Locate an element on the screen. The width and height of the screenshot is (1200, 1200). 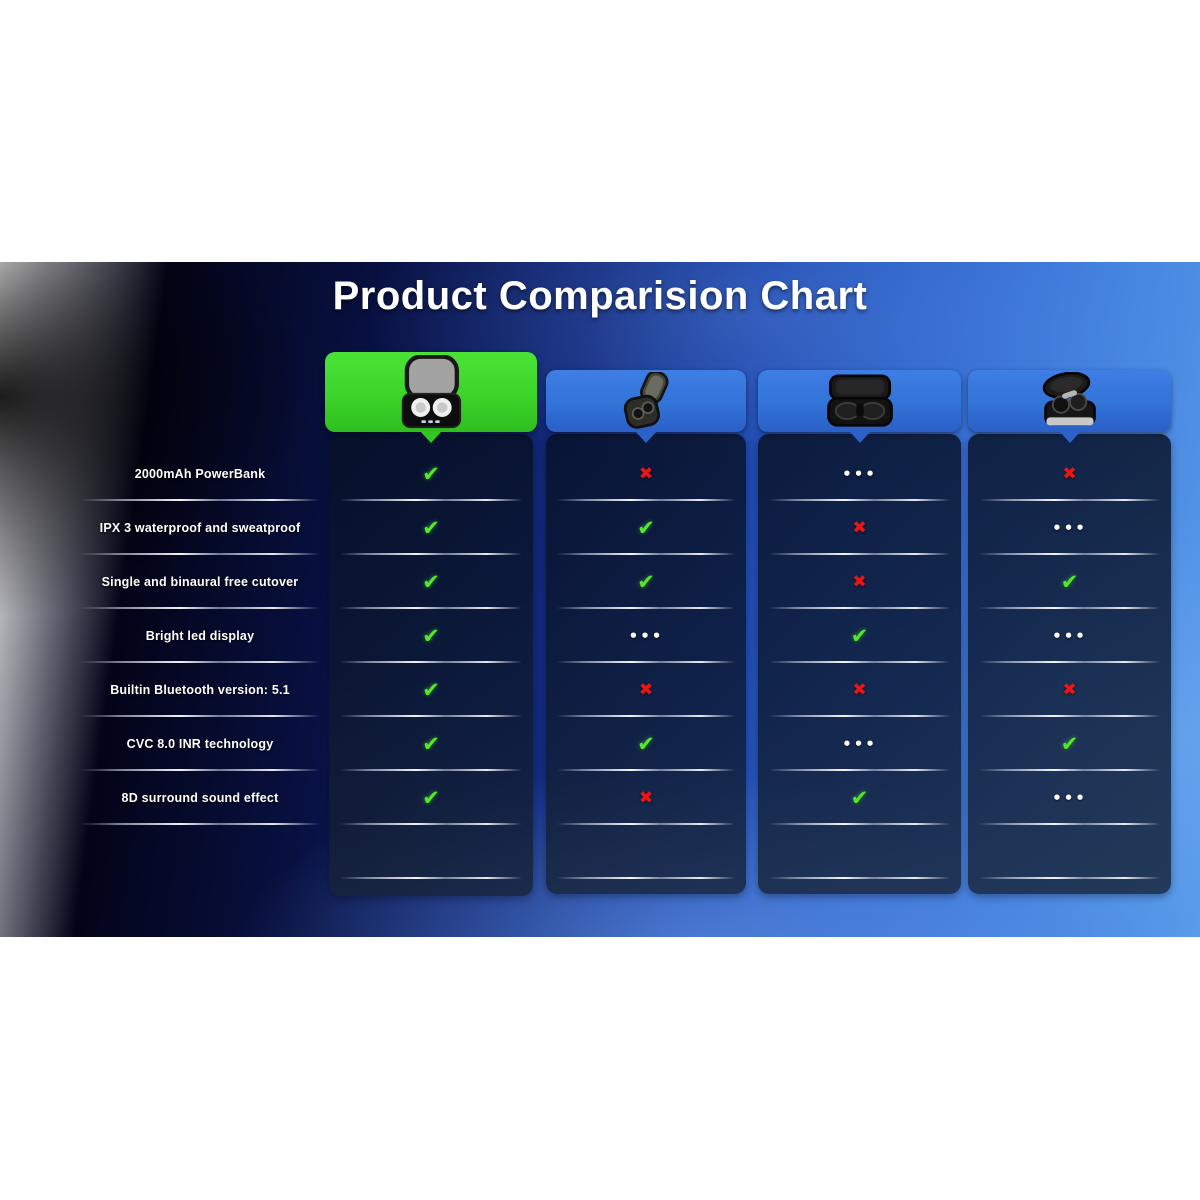
cell-r4-c1: ✖ is located at coordinates (646, 689).